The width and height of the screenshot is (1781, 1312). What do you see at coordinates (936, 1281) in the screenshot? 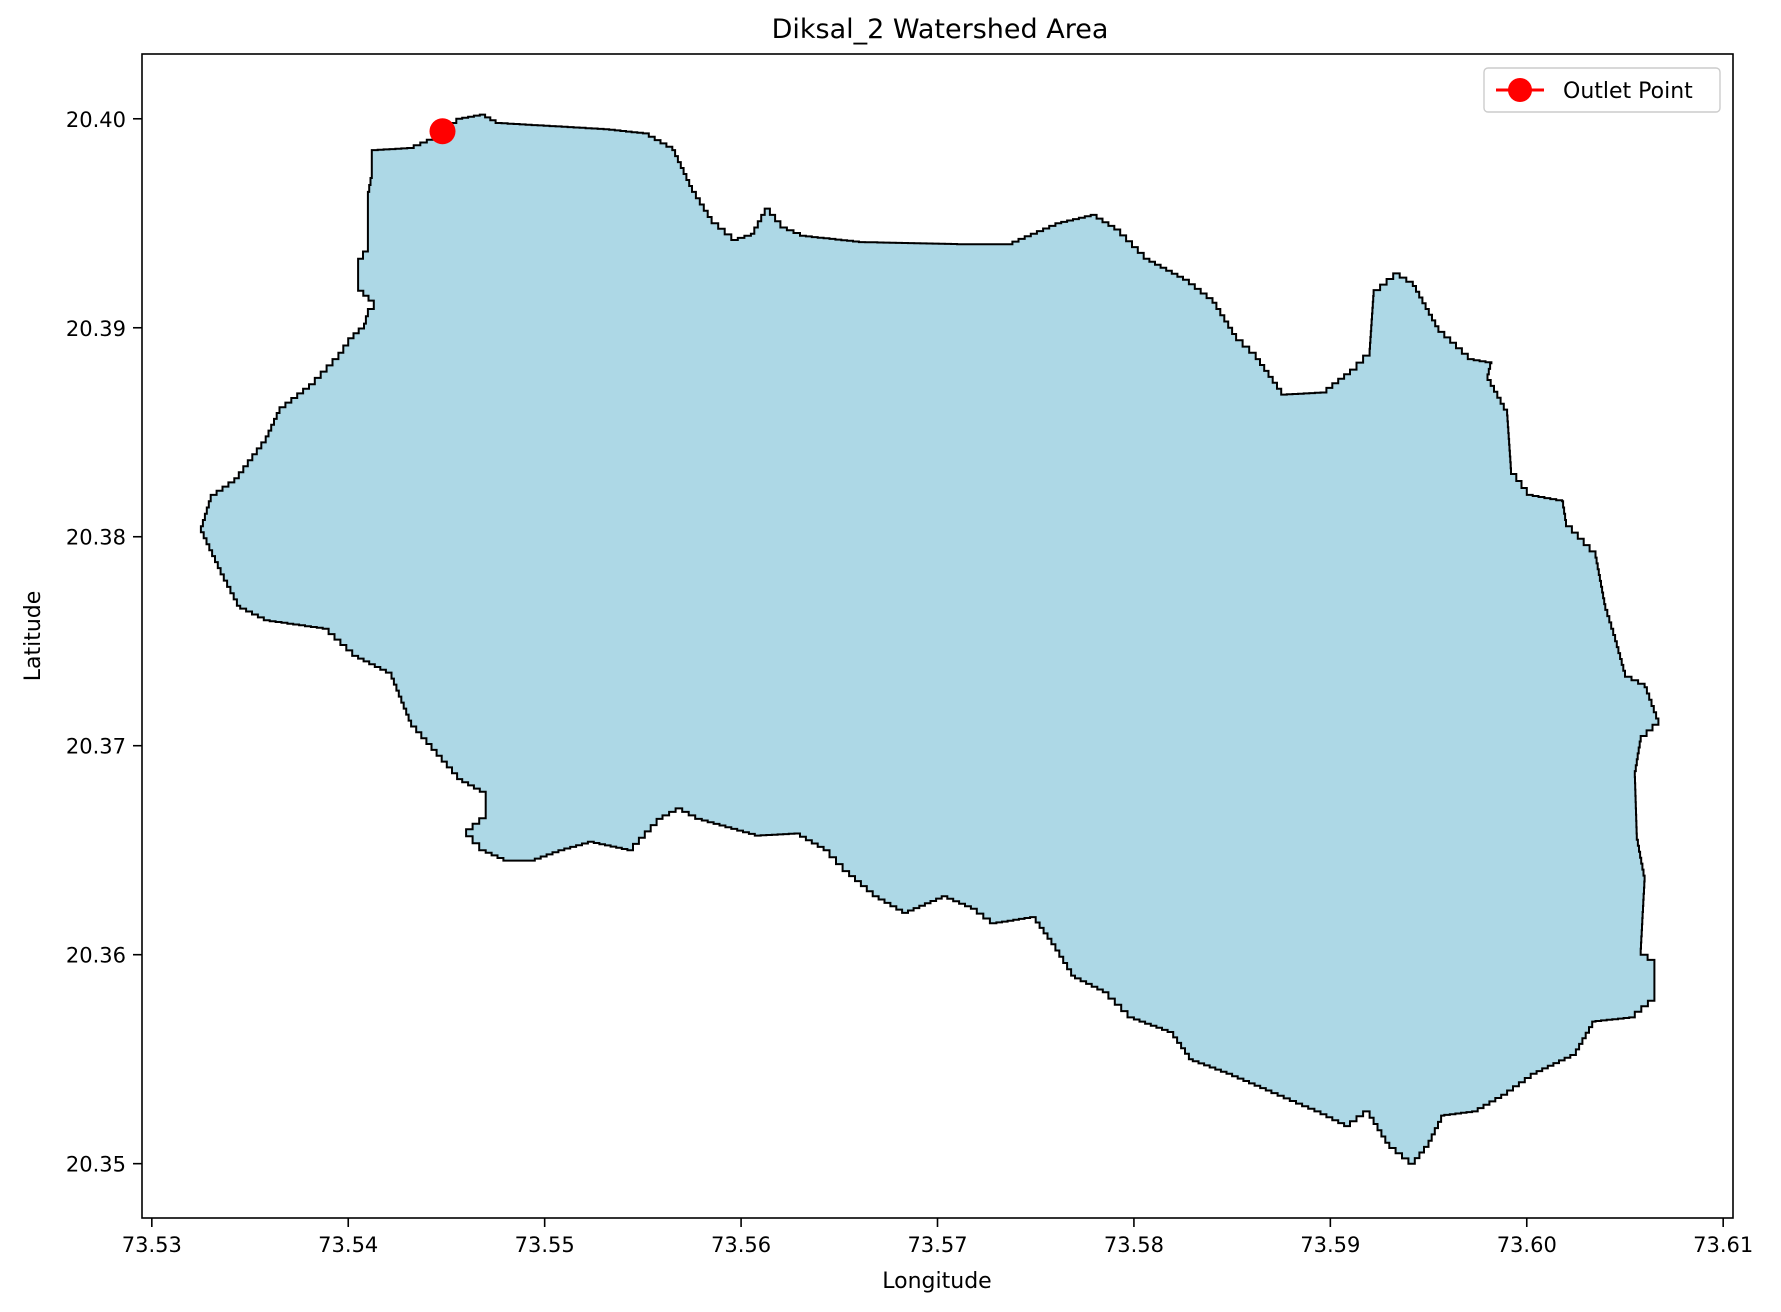
I see `x-axis-label: Longitude` at bounding box center [936, 1281].